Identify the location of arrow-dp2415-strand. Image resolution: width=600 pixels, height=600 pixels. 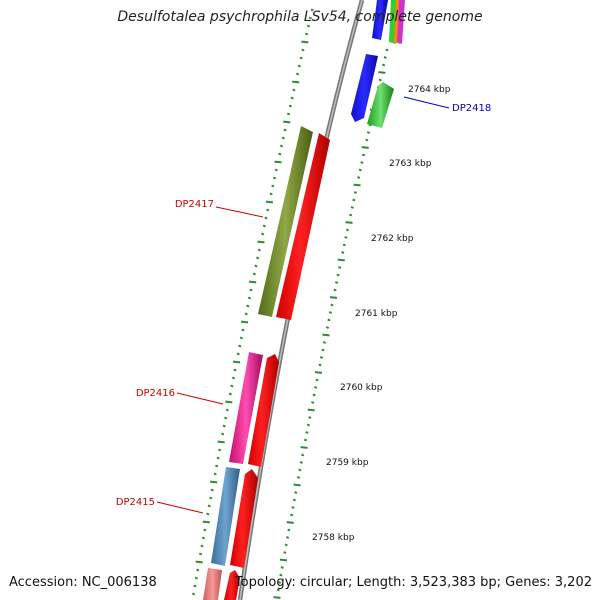
(244, 518).